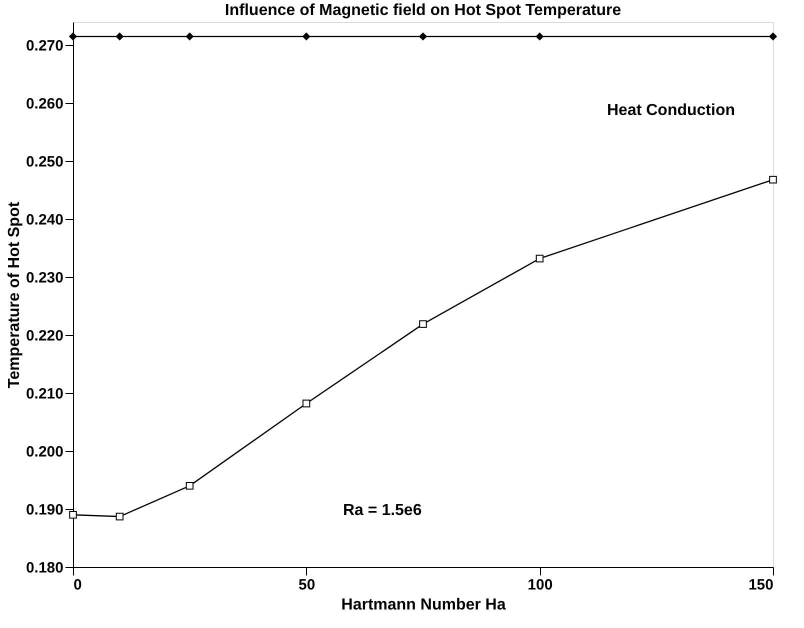  Describe the element at coordinates (423, 10) in the screenshot. I see `chart-title: Influence of Magnetic field on Hot Spot Temperature` at that location.